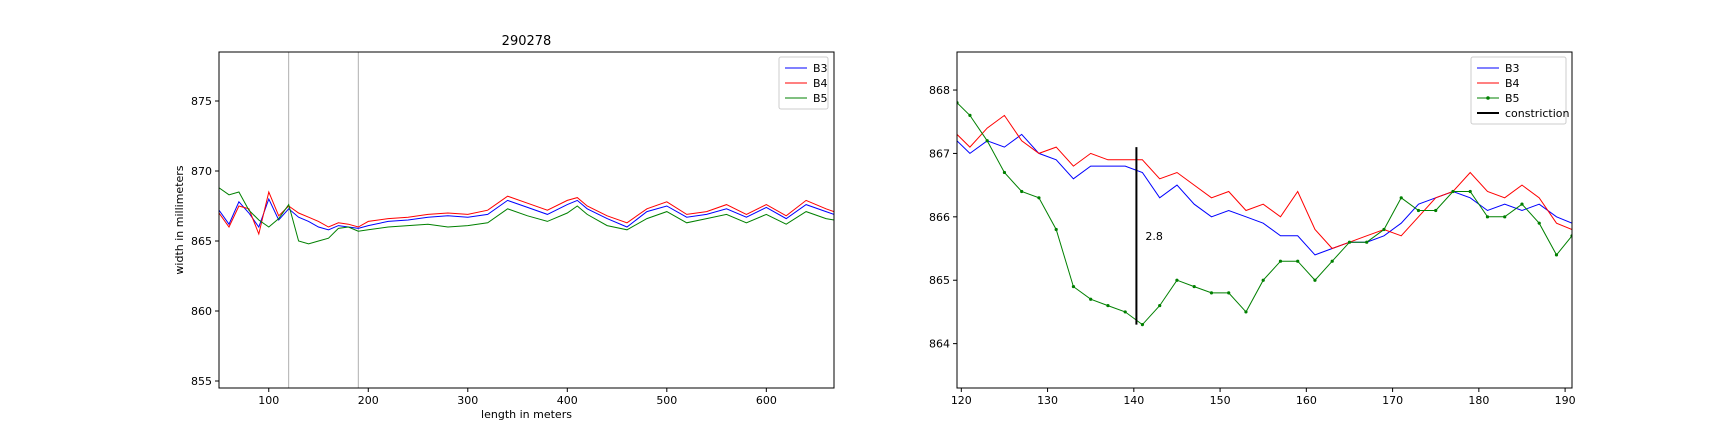 This screenshot has height=432, width=1728. What do you see at coordinates (1565, 400) in the screenshot?
I see `x-tick-label: 190` at bounding box center [1565, 400].